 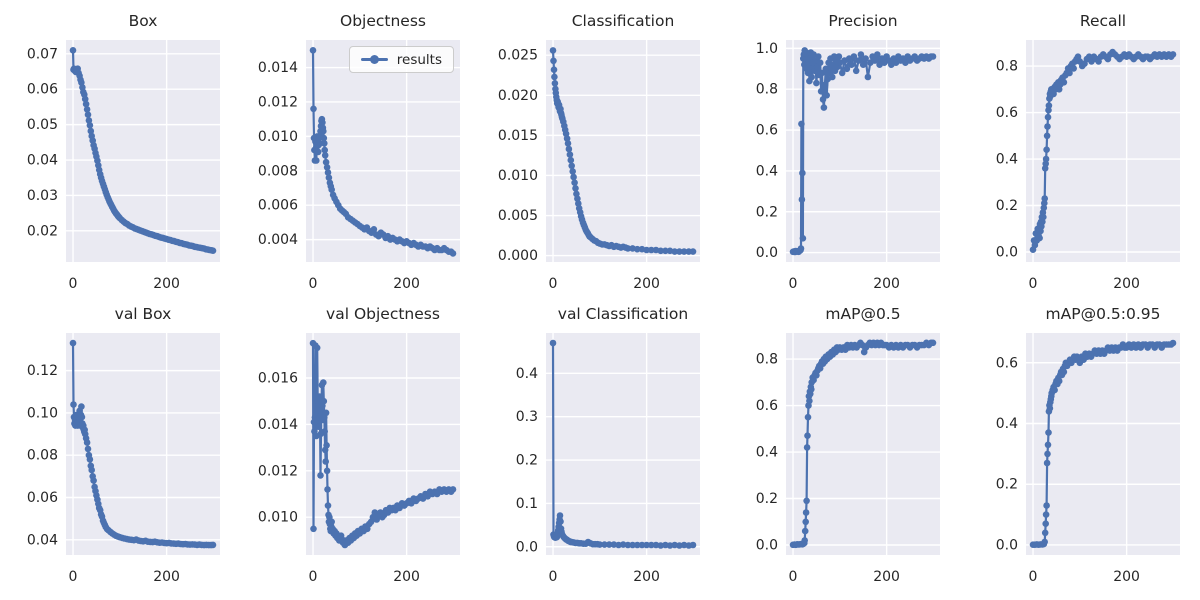 I want to click on subplot-val-box: 0 200 0.04 0.06 0.08 0.10 0.12 val Box, so click(x=120, y=450).